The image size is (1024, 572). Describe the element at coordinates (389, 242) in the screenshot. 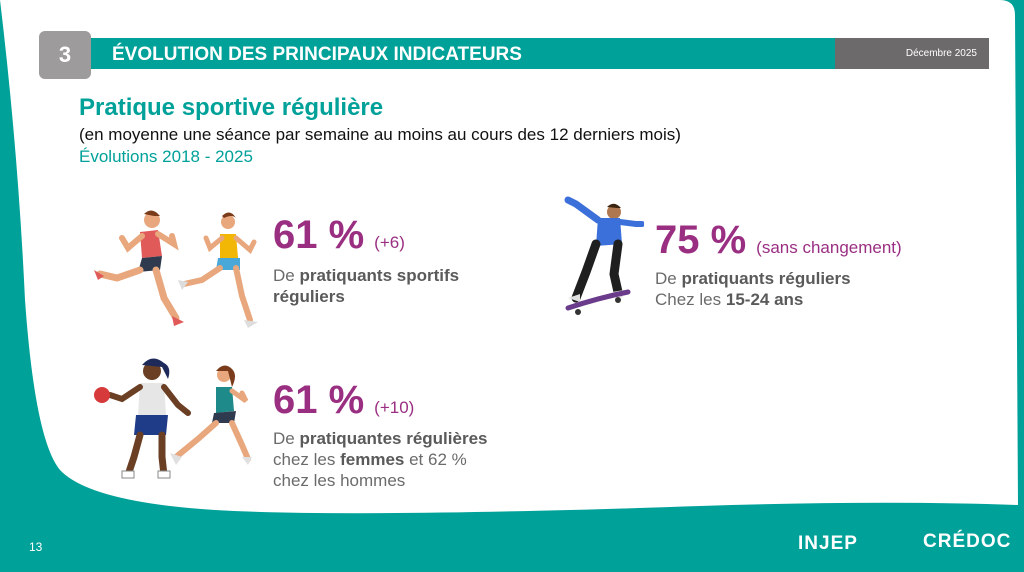

I see `stat-1-change: (+6)` at that location.